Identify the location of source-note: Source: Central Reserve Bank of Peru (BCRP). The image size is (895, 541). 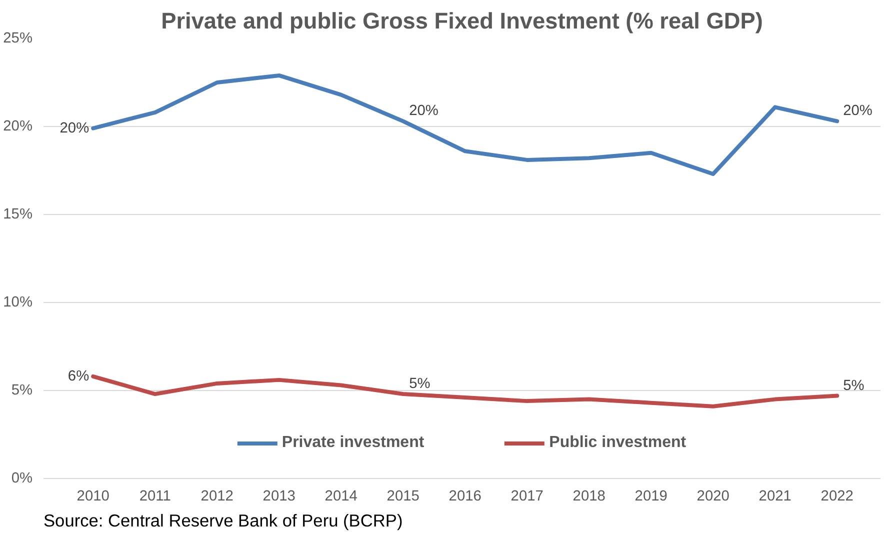
(223, 520).